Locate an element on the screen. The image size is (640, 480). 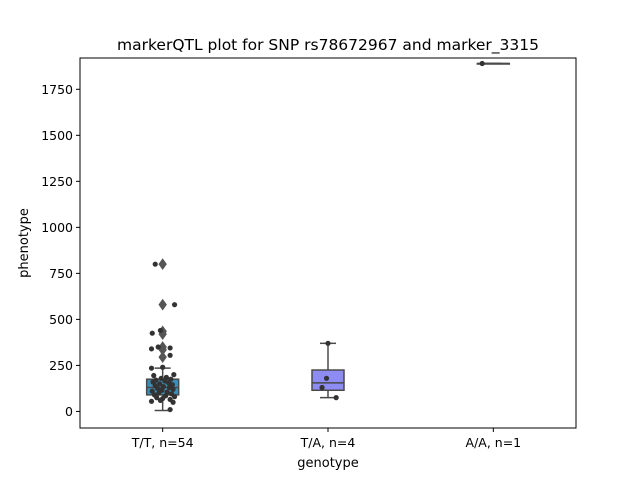
y-tick-label: 750 is located at coordinates (61, 273).